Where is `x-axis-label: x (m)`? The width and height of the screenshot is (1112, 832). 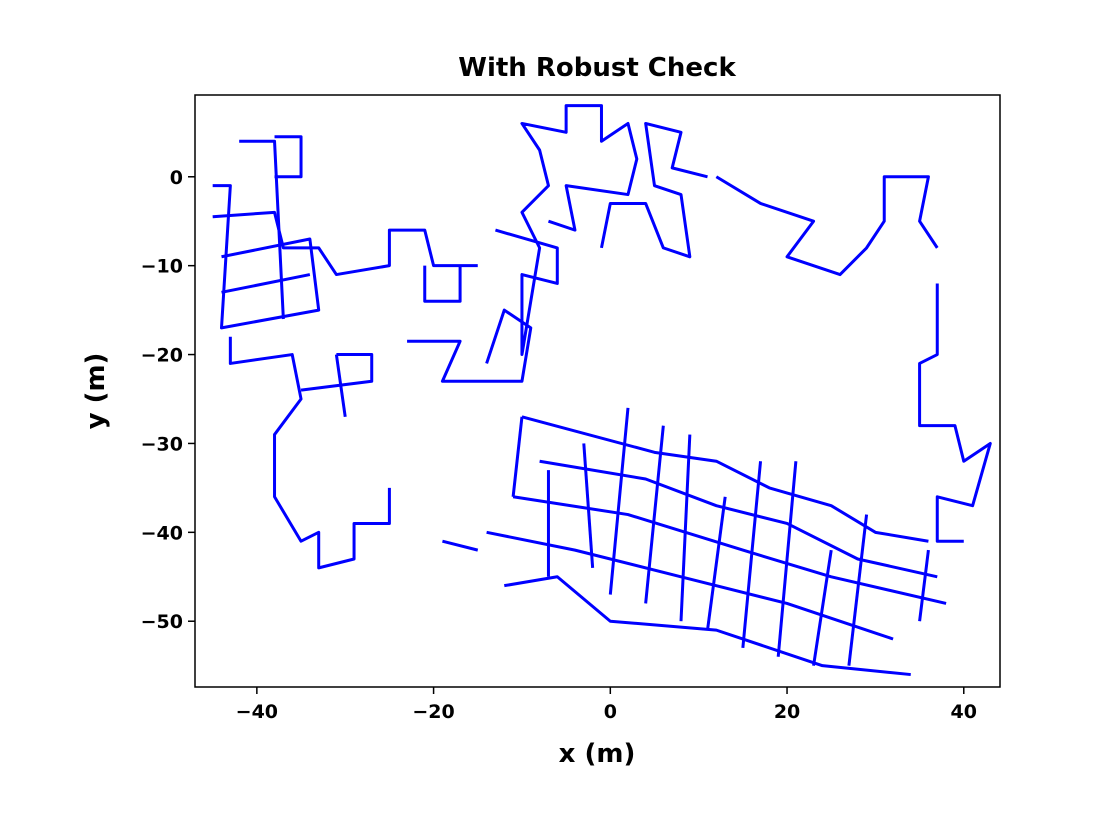 x-axis-label: x (m) is located at coordinates (597, 754).